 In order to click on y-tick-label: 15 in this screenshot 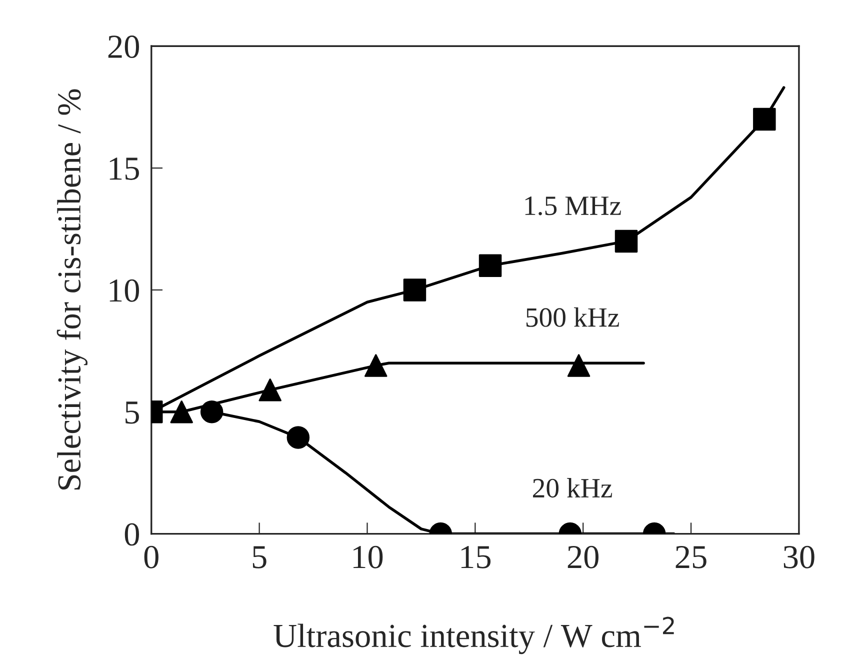, I will do `click(124, 169)`.